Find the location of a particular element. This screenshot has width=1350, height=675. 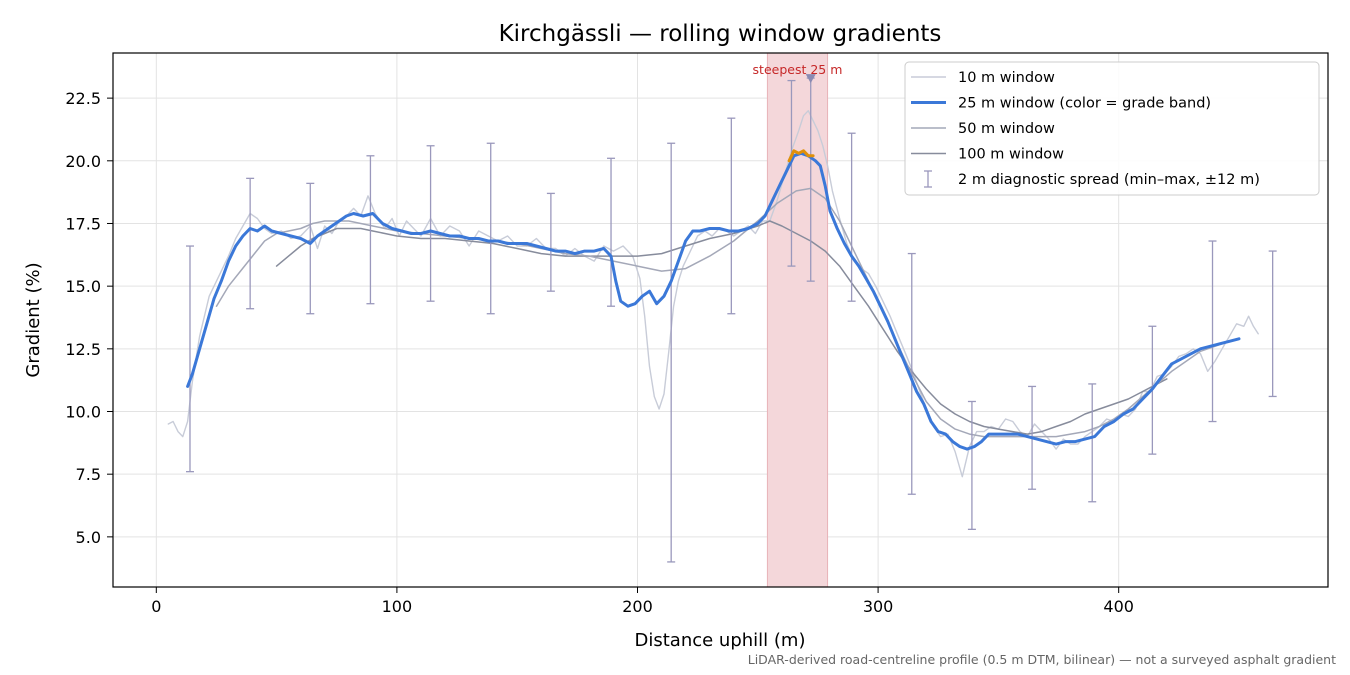

y-tick-label: 5.0 is located at coordinates (88, 537).